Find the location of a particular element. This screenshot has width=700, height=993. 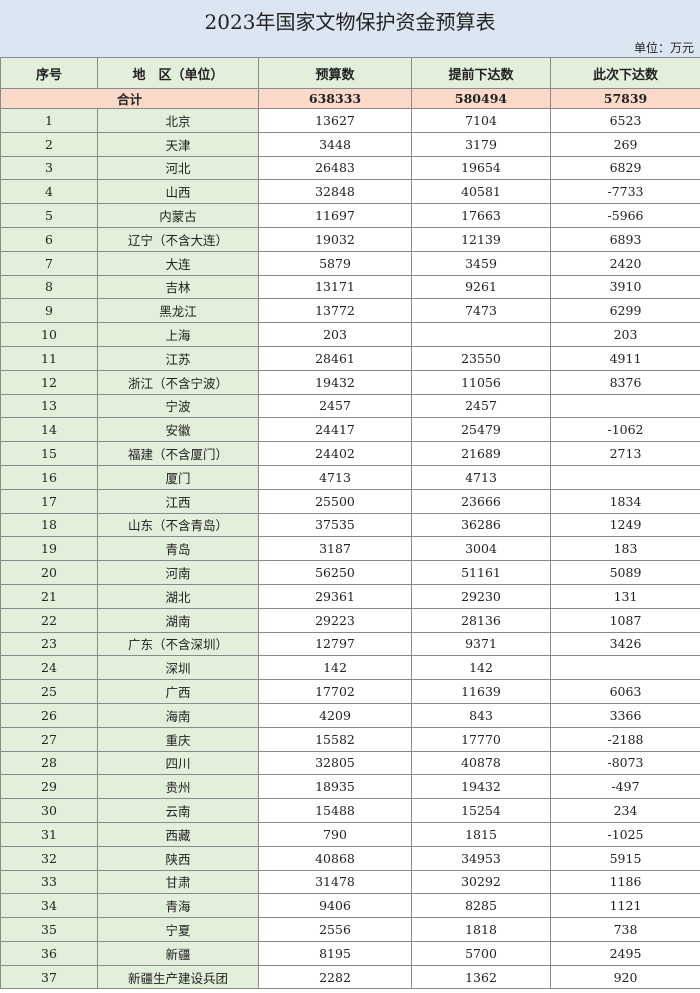

row-index: 4 is located at coordinates (49, 192).